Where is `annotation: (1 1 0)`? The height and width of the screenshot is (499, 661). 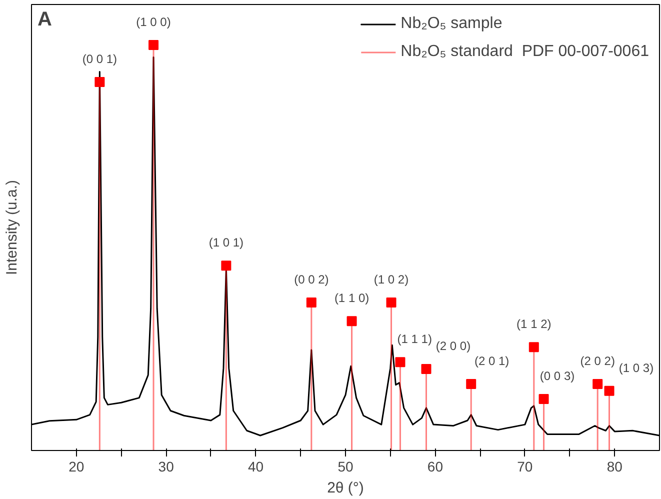 annotation: (1 1 0) is located at coordinates (352, 298).